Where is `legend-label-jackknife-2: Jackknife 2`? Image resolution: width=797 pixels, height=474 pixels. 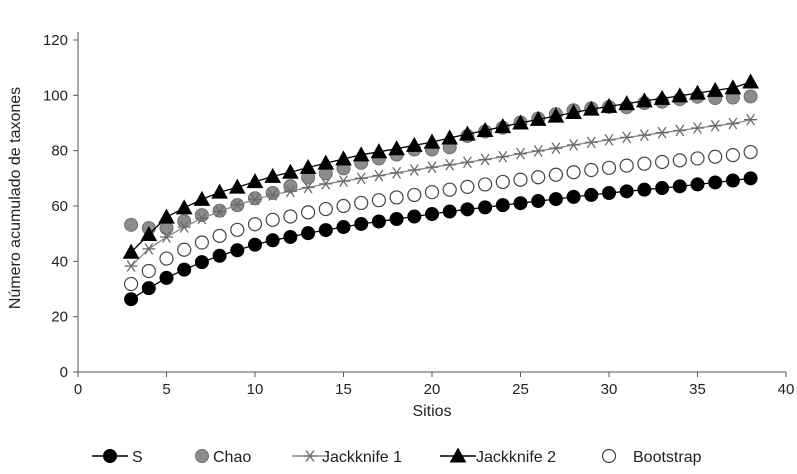 legend-label-jackknife-2: Jackknife 2 is located at coordinates (516, 457).